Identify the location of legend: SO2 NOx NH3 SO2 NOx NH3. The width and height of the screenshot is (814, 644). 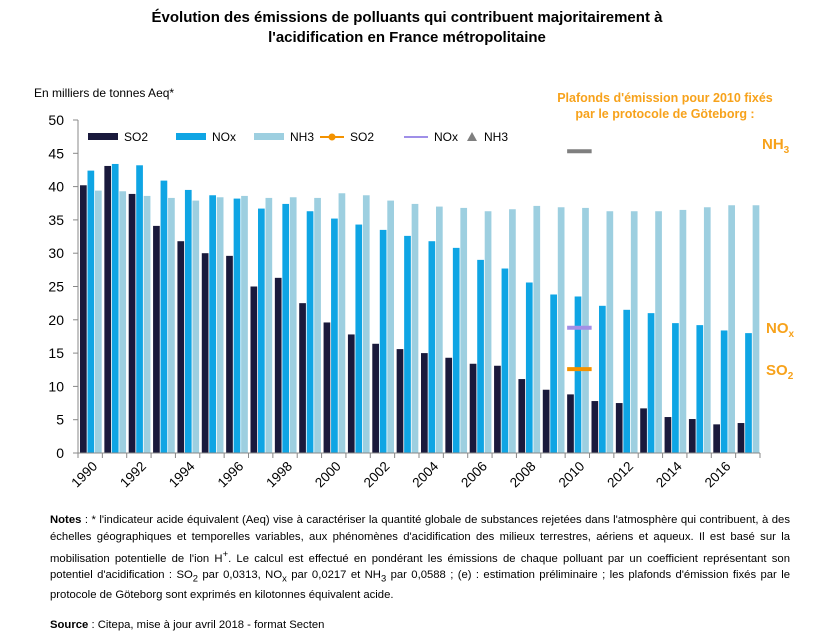
(298, 137).